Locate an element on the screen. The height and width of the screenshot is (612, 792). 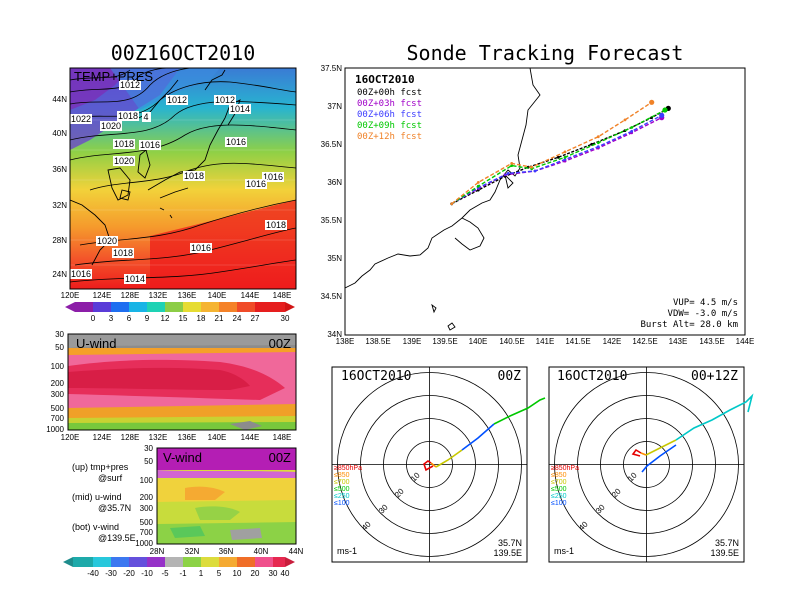
colorbar-tick: 24 is located at coordinates (237, 318).